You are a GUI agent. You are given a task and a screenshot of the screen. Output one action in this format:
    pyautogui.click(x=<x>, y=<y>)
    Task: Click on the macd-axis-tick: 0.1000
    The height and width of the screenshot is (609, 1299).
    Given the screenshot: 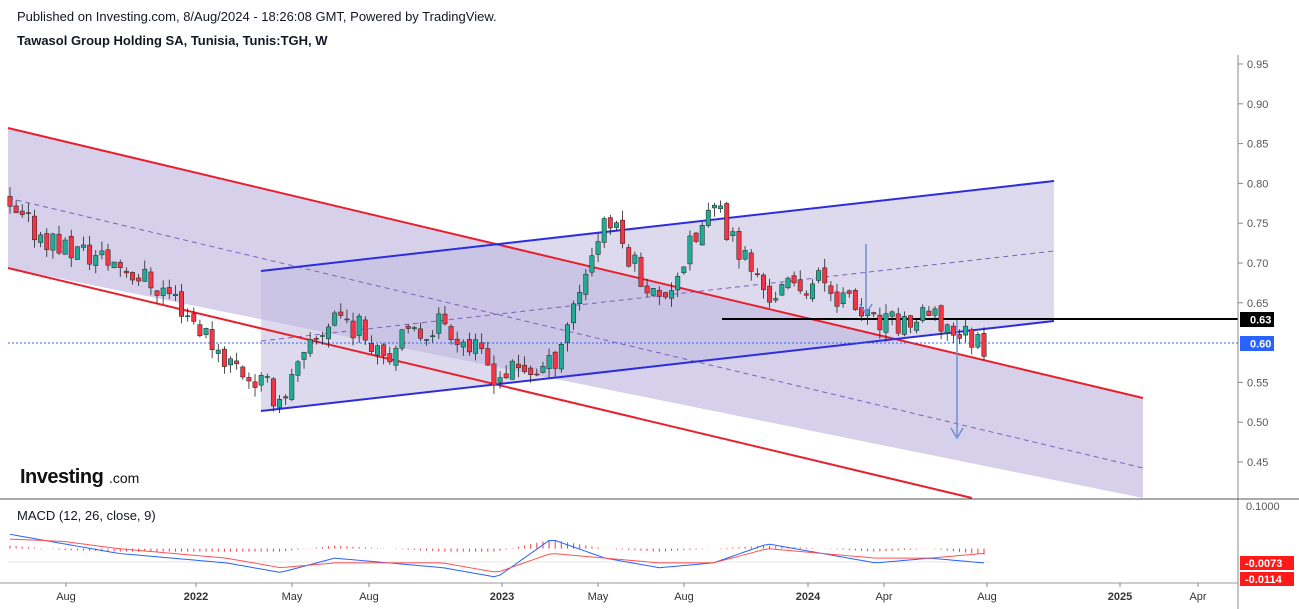 What is the action you would take?
    pyautogui.click(x=1263, y=507)
    